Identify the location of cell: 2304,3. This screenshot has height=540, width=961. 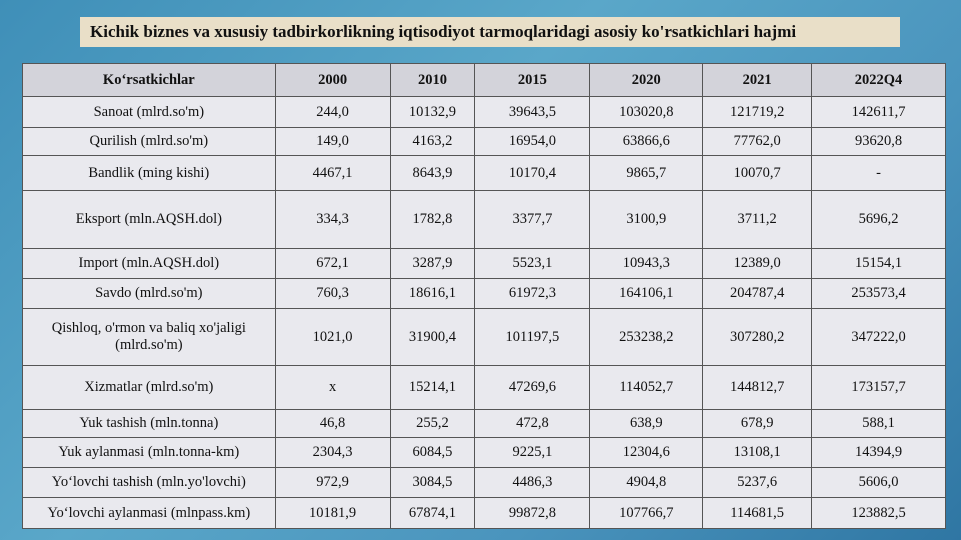
(332, 452).